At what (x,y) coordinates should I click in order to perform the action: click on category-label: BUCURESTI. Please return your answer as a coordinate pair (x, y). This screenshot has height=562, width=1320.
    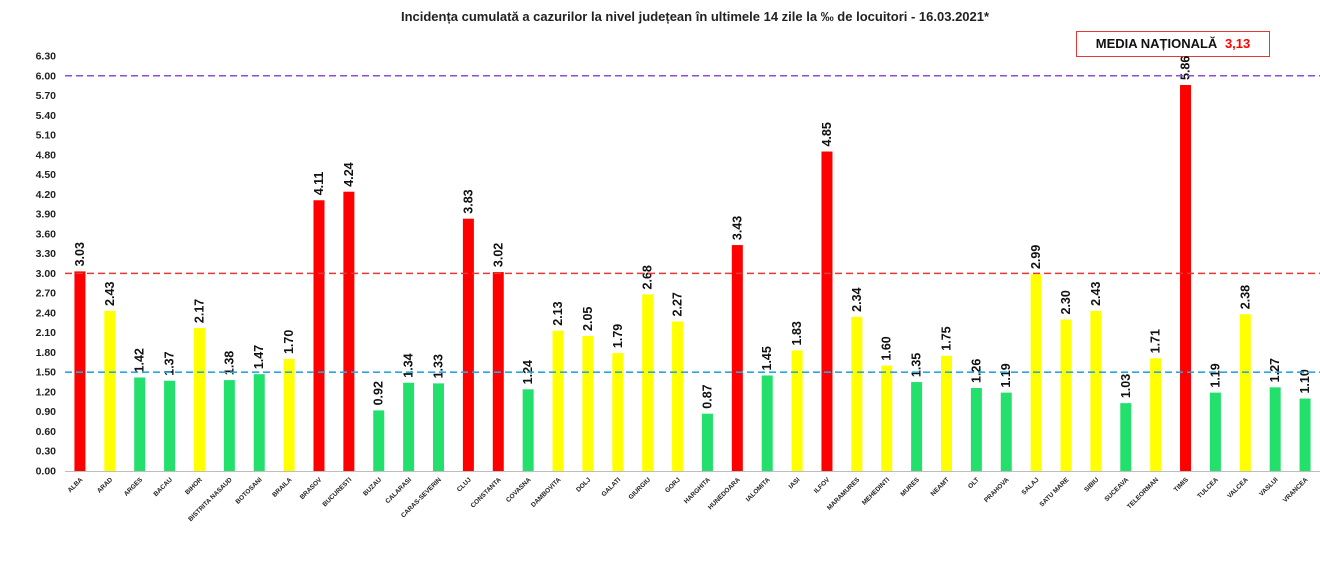
    Looking at the image, I should click on (338, 492).